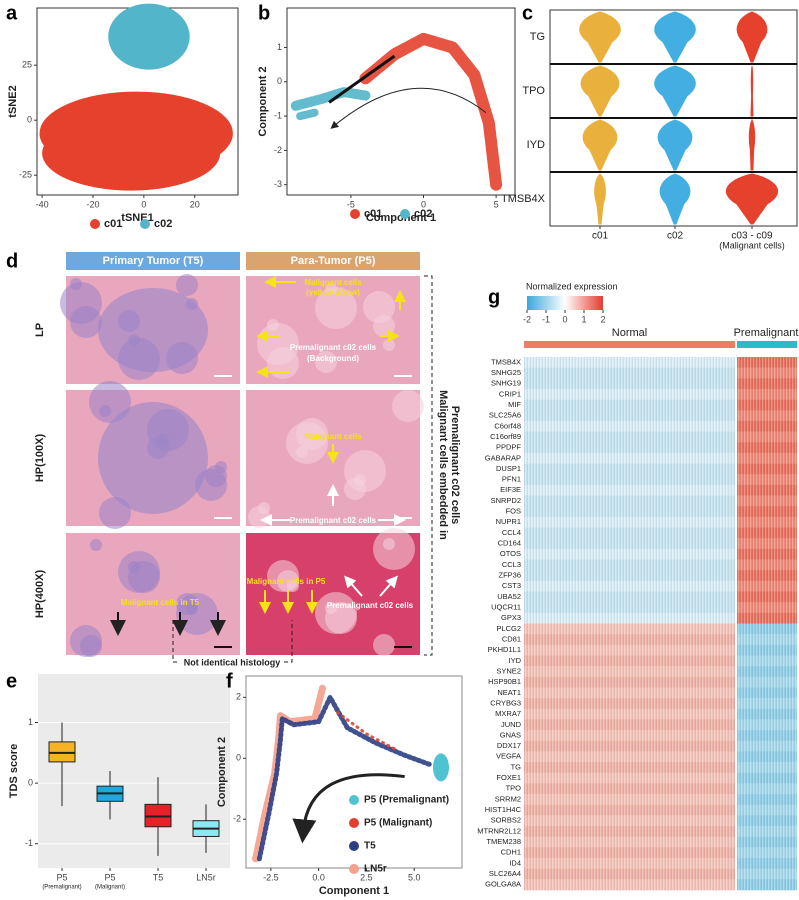 This screenshot has height=900, width=799. What do you see at coordinates (113, 224) in the screenshot?
I see `legend-label: c01` at bounding box center [113, 224].